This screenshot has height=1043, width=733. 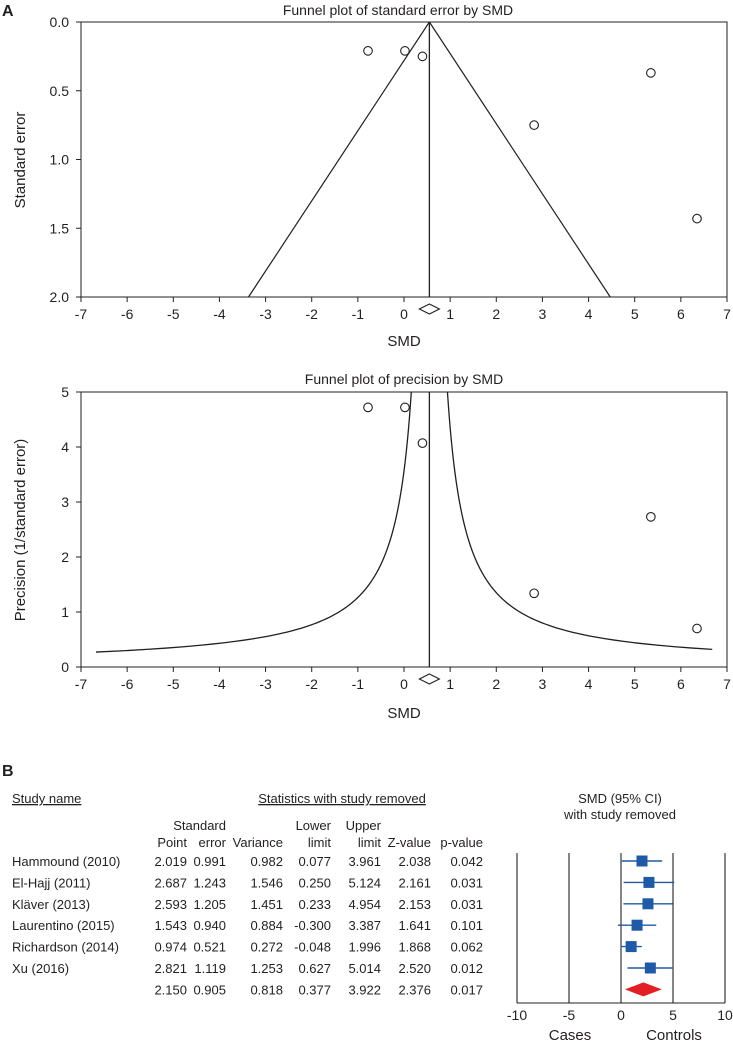 What do you see at coordinates (8, 11) in the screenshot?
I see `panel-a-label: A` at bounding box center [8, 11].